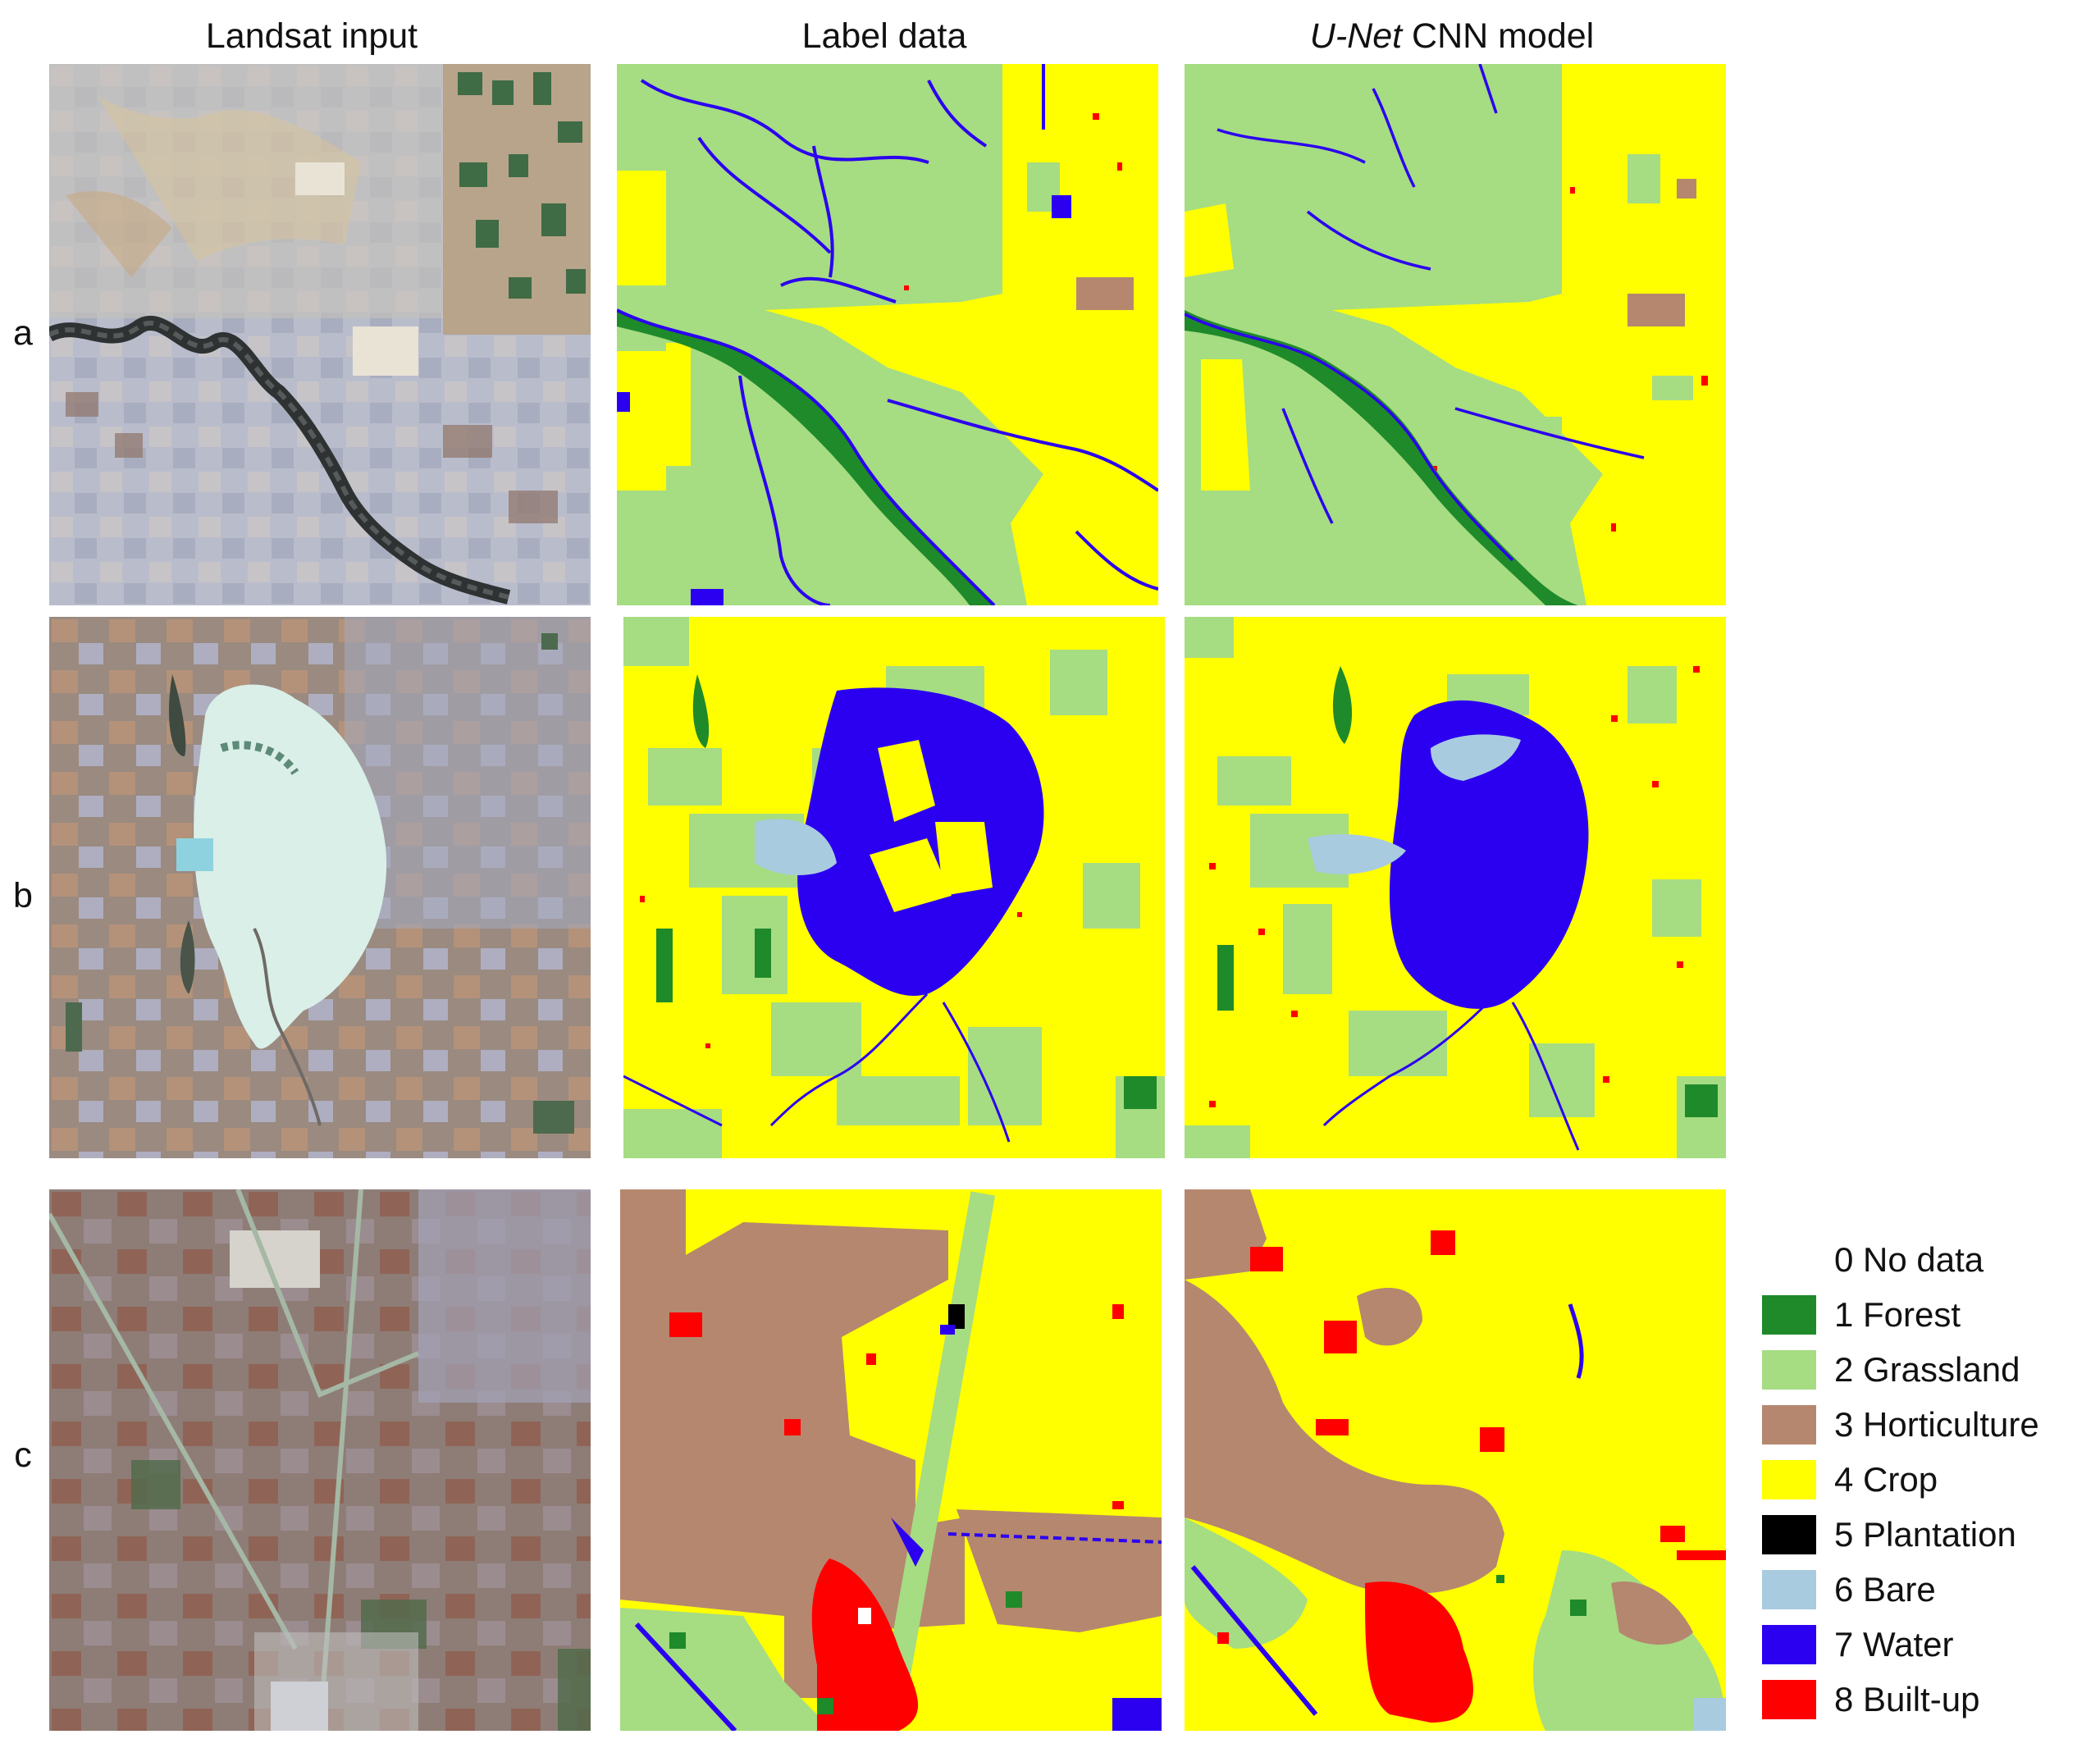 The image size is (2100, 1748). I want to click on legend-swatch-no-data, so click(1789, 1260).